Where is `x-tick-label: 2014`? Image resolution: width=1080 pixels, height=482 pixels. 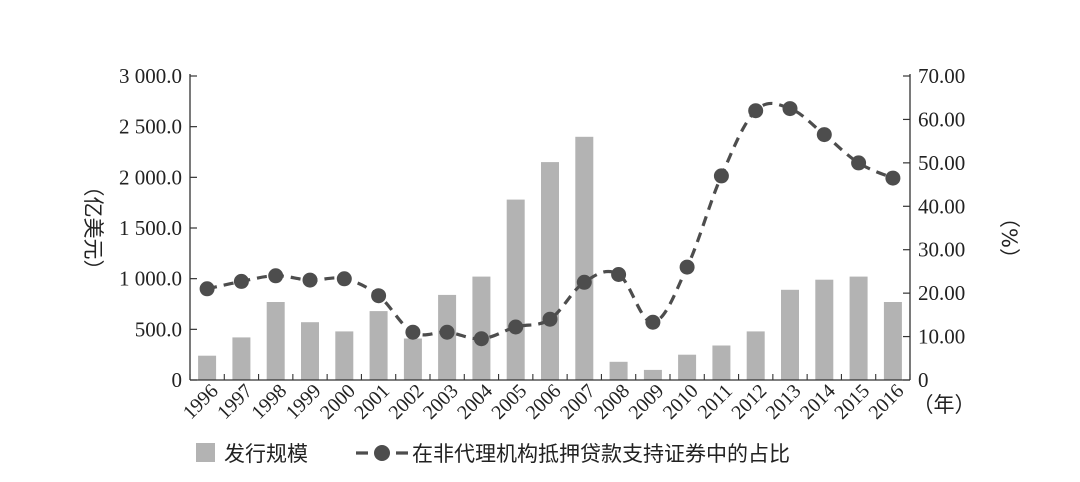
x-tick-label: 2014 is located at coordinates (818, 402).